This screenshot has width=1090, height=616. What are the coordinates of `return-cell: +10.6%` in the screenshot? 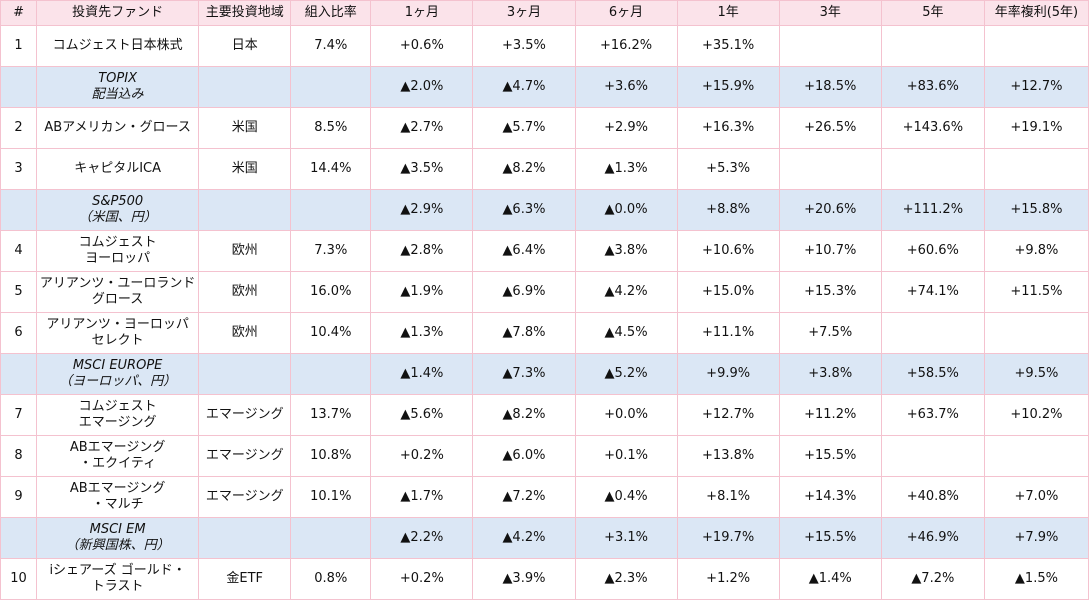 It's located at (728, 251).